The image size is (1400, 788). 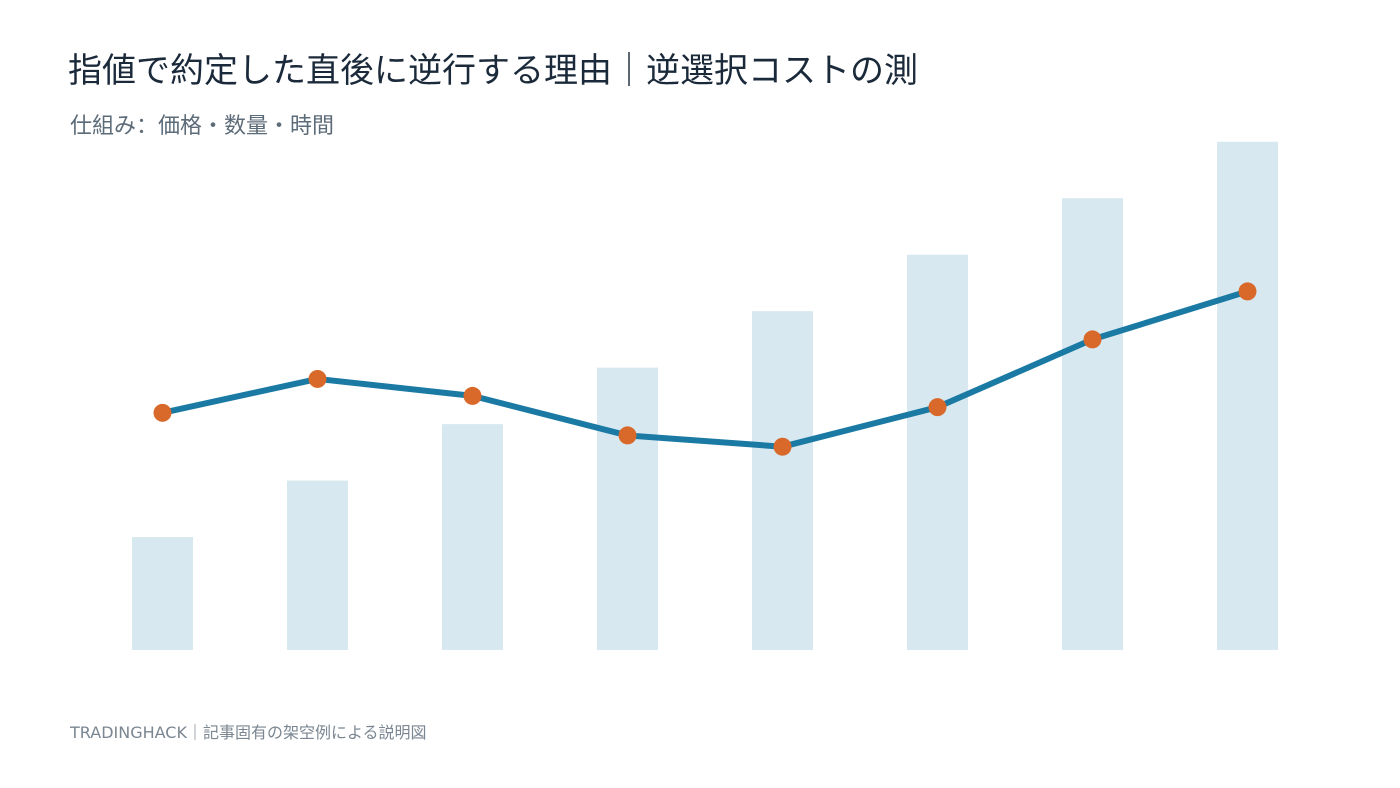 What do you see at coordinates (202, 126) in the screenshot?
I see `chart-subtitle: 仕組み：価格・数量・時間` at bounding box center [202, 126].